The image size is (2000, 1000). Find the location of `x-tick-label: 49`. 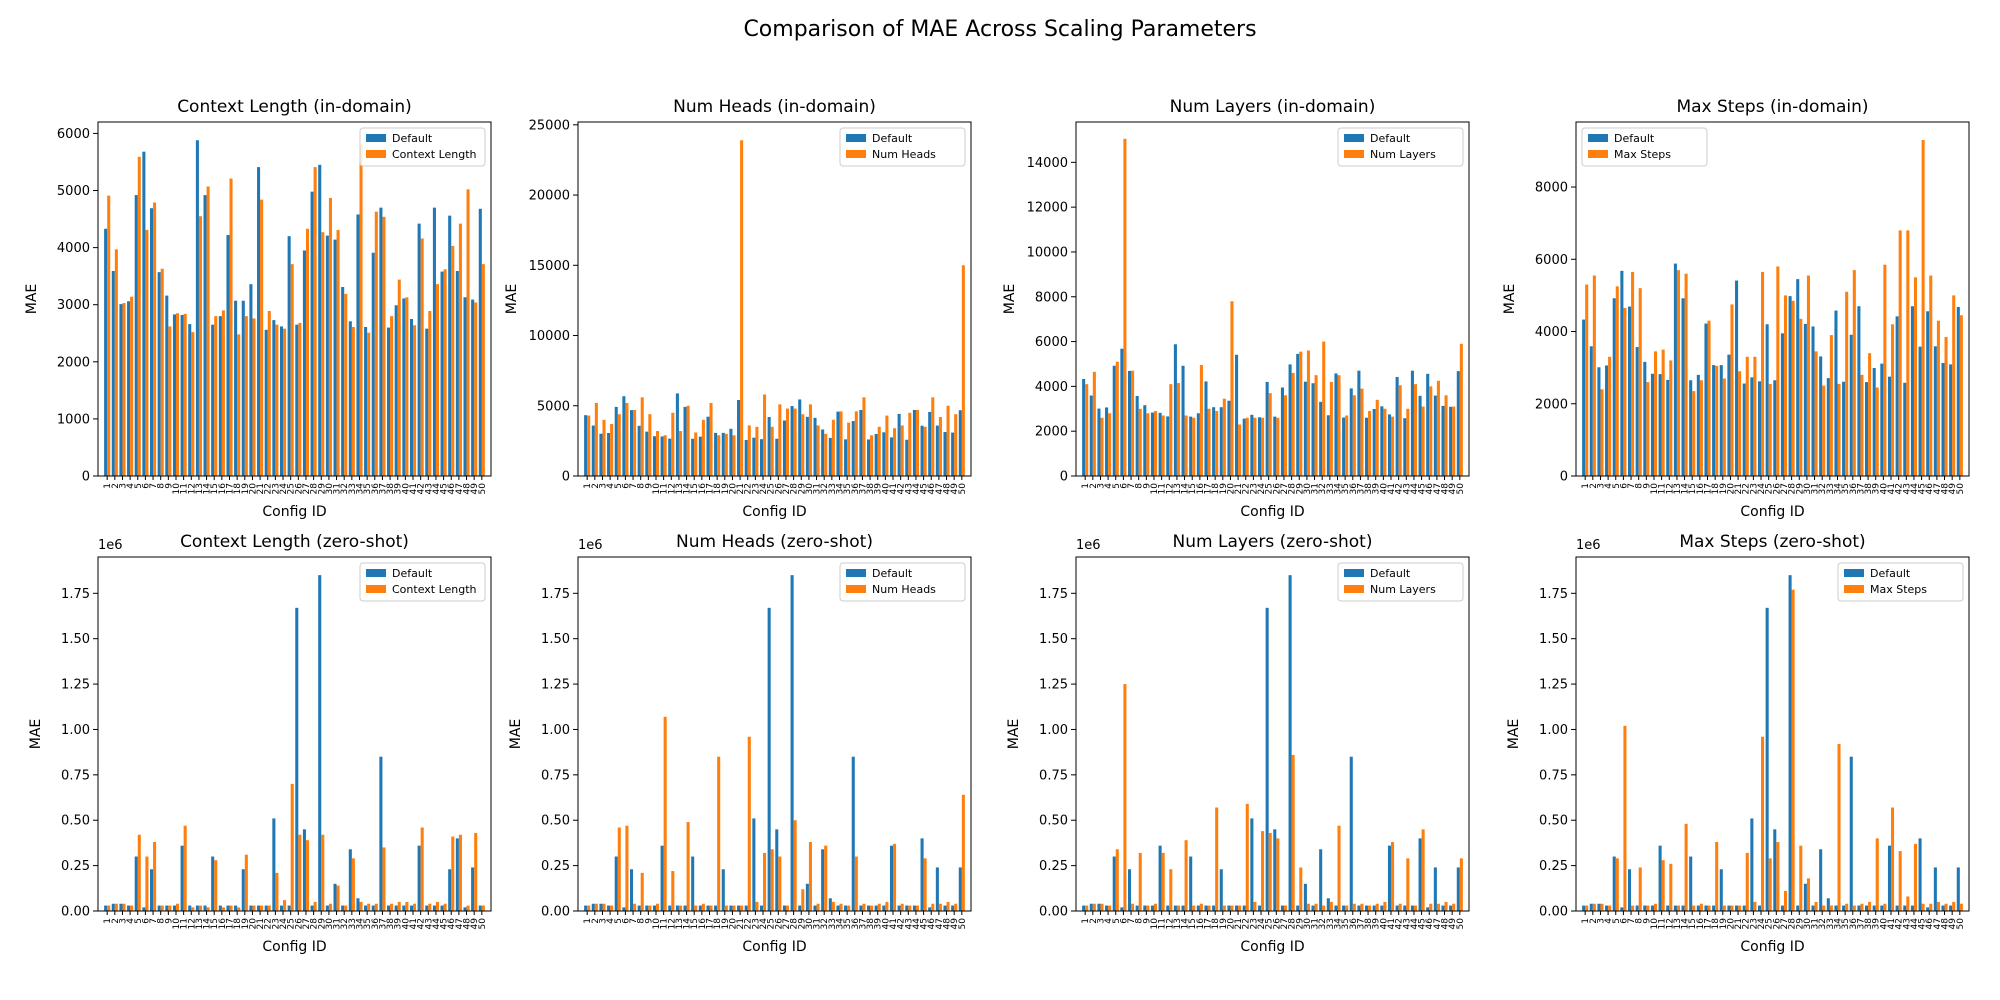

x-tick-label: 49 is located at coordinates (475, 924).